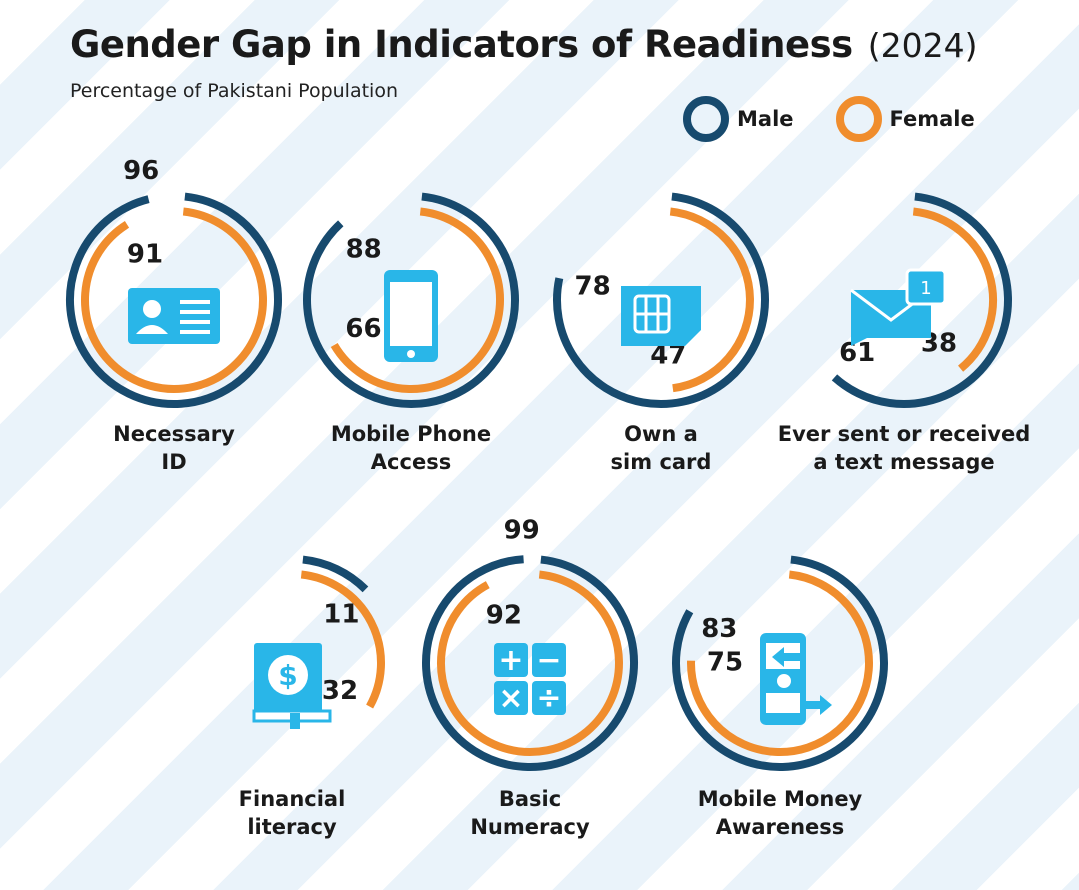  I want to click on envelope-icon: 1, so click(898, 307).